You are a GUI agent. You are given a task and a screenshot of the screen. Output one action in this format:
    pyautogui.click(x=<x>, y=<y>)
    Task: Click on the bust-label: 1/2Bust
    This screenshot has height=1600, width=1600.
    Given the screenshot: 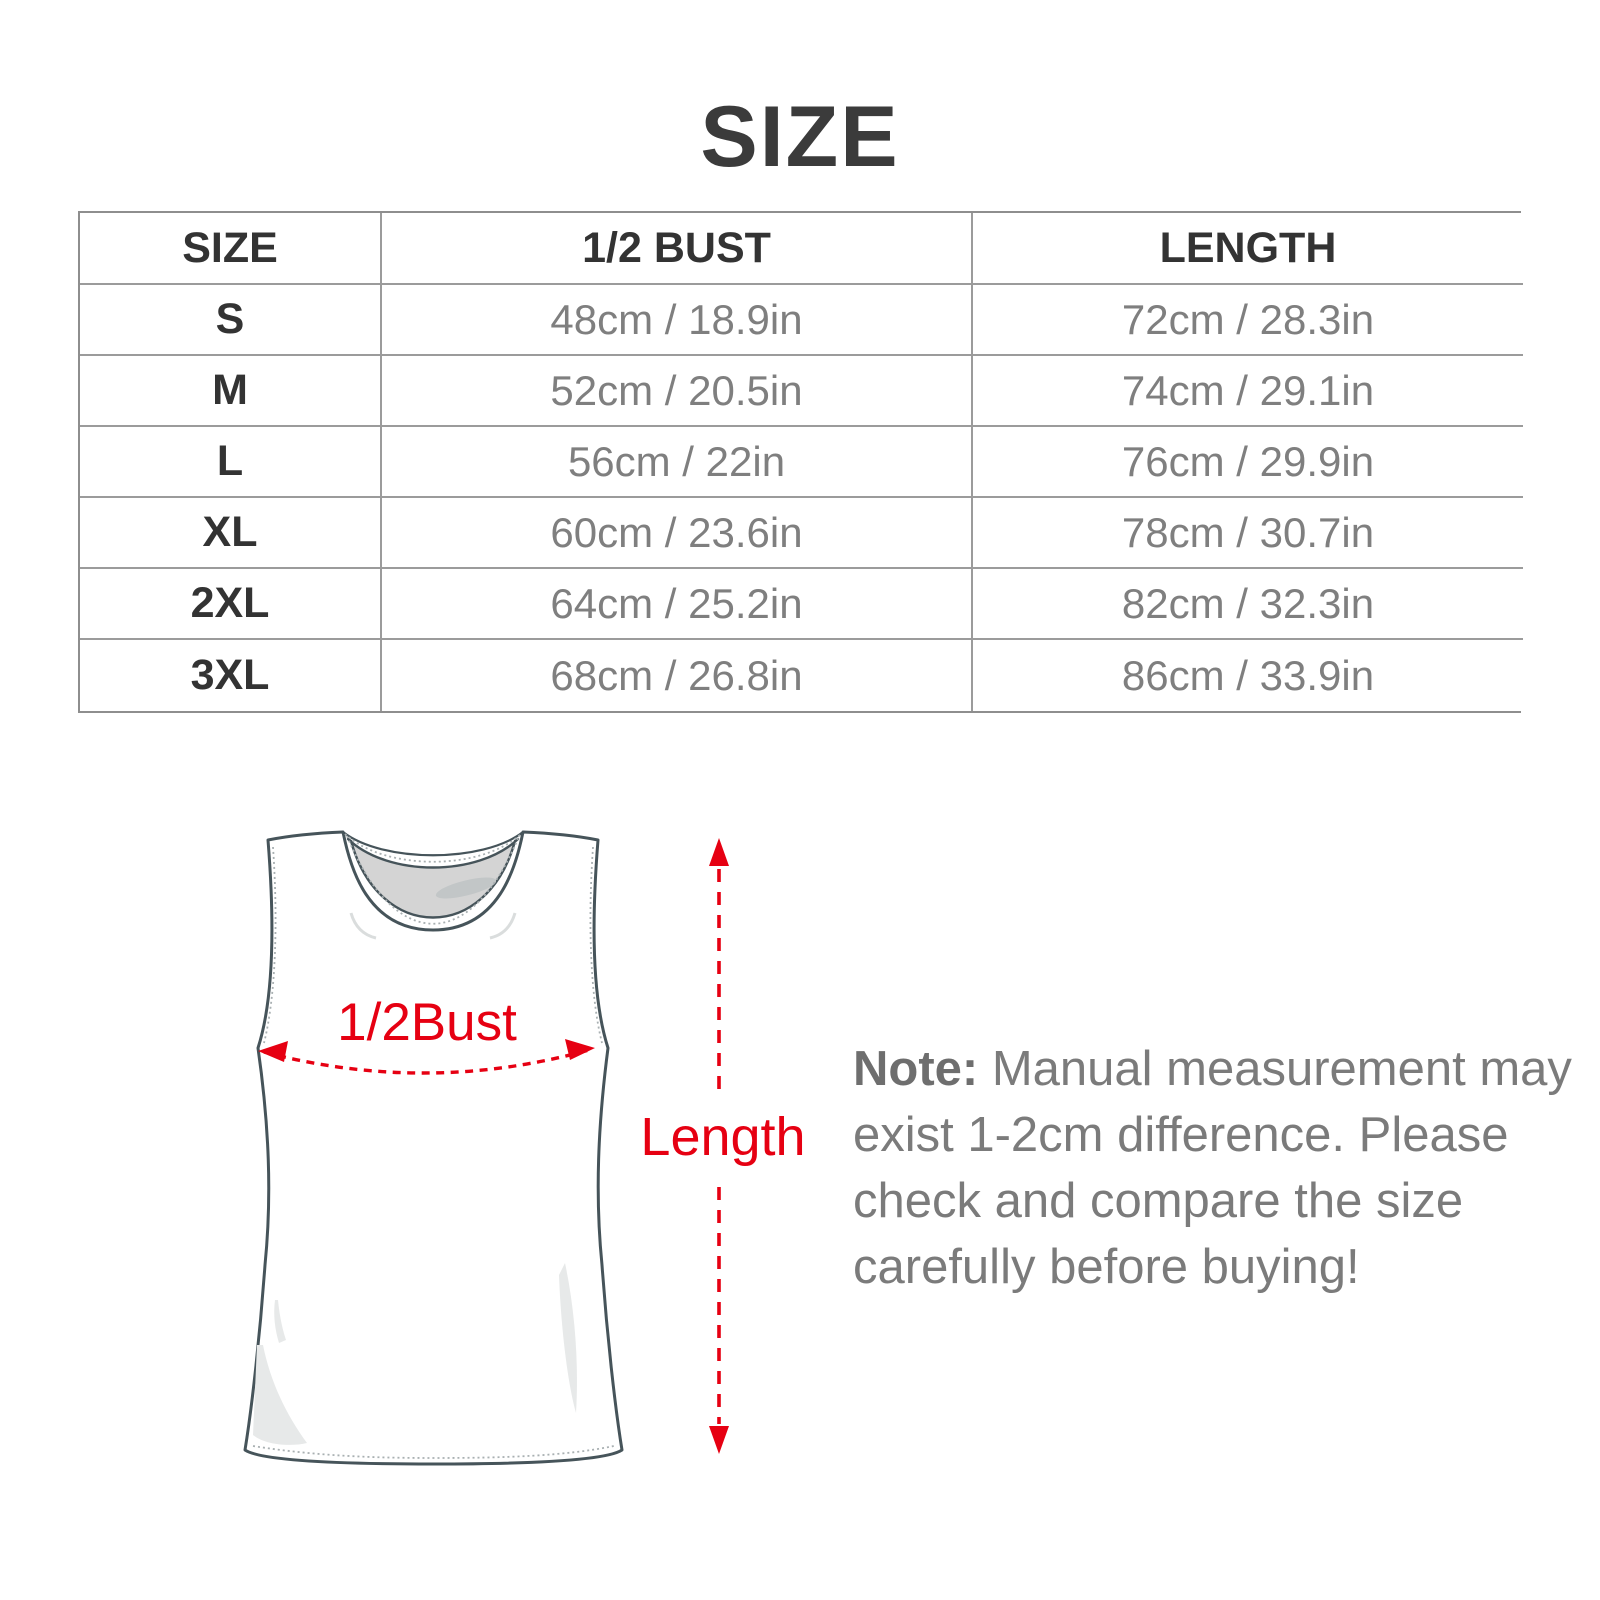 What is the action you would take?
    pyautogui.click(x=427, y=1022)
    